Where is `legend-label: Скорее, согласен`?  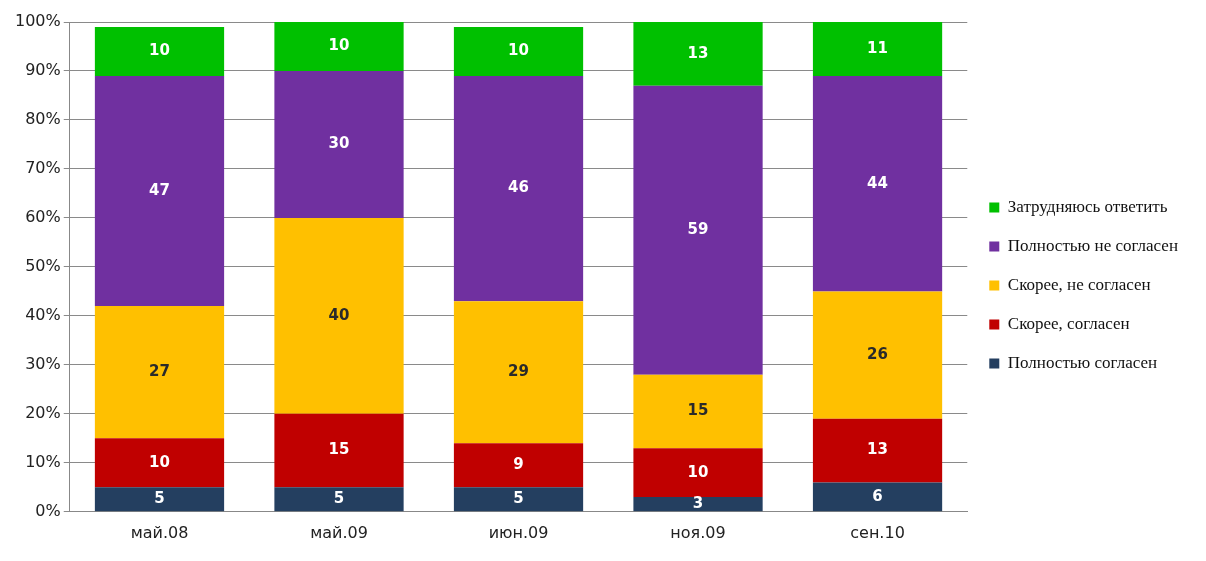
legend-label: Скорее, согласен is located at coordinates (1068, 323).